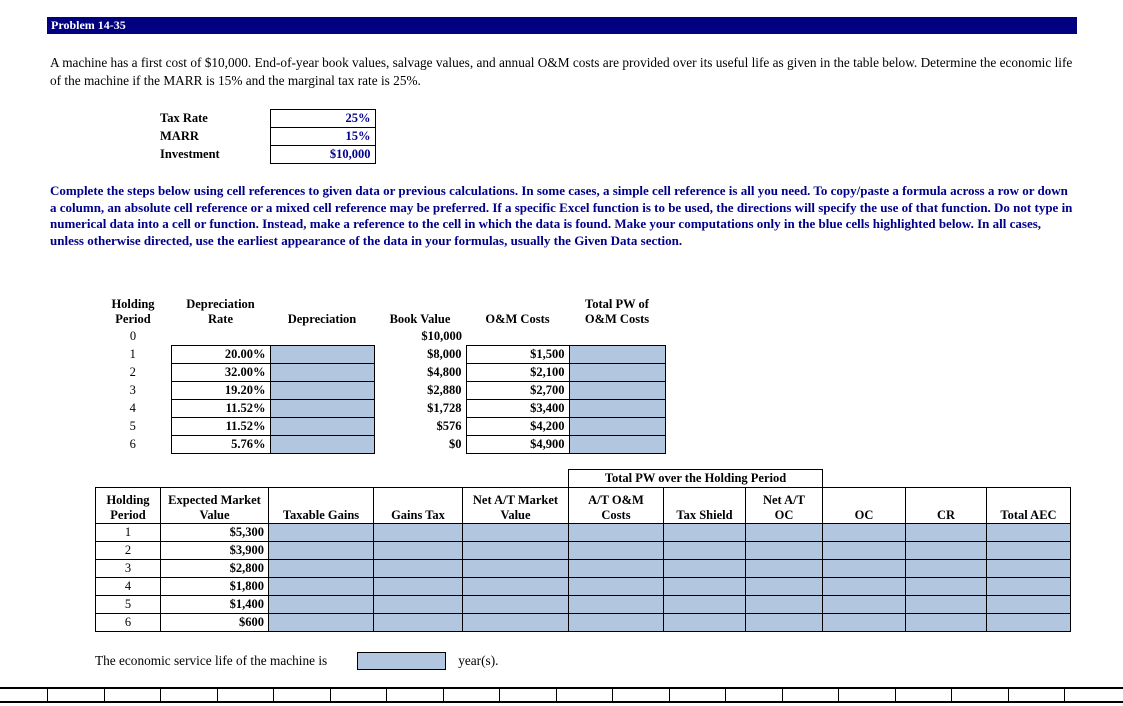 The image size is (1123, 706). Describe the element at coordinates (380, 408) in the screenshot. I see `dep-table-row: 4 11.52% $1,728 $3,400` at that location.